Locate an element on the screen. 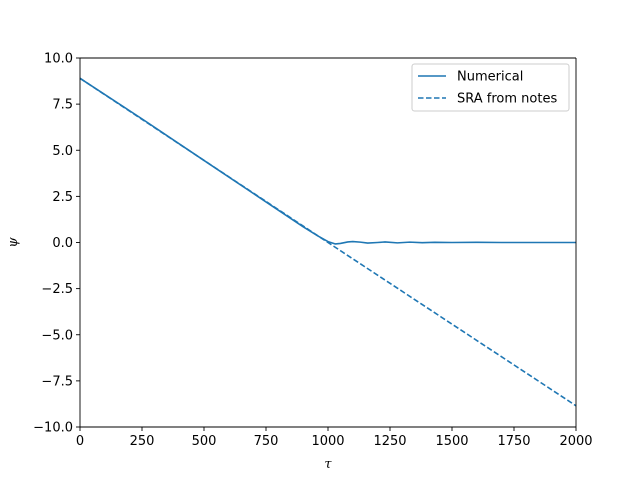  y-tick-label: −2.5 is located at coordinates (57, 289).